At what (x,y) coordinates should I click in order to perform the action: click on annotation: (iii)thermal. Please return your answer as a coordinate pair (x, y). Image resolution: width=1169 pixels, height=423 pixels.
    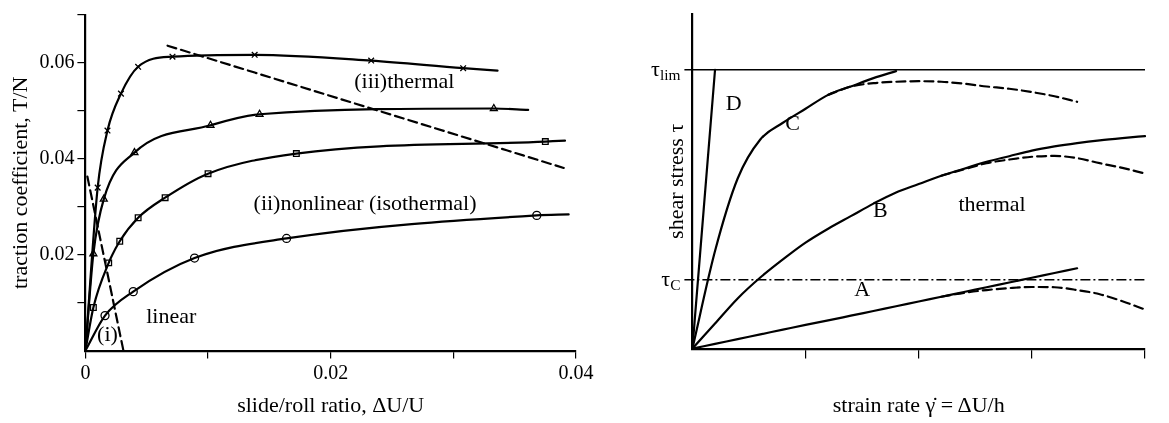
    Looking at the image, I should click on (404, 80).